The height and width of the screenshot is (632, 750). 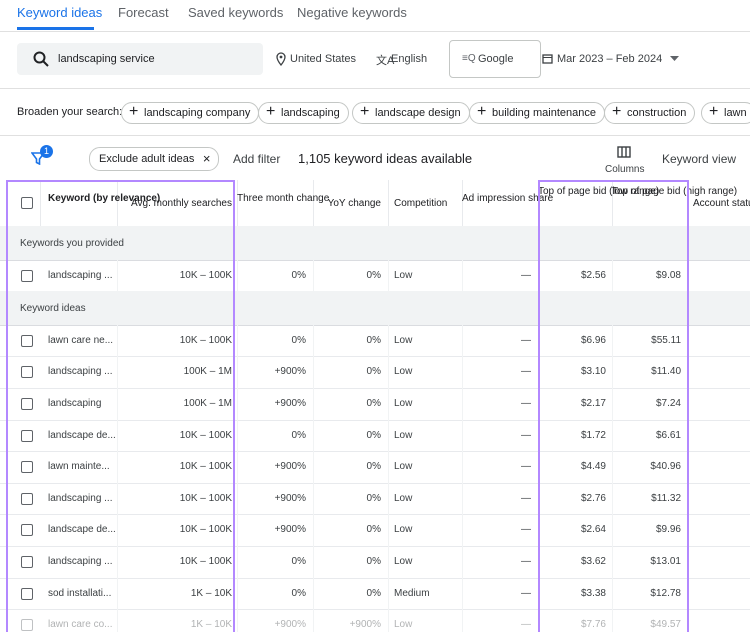 I want to click on suggestion-chip: landscaping, so click(x=303, y=113).